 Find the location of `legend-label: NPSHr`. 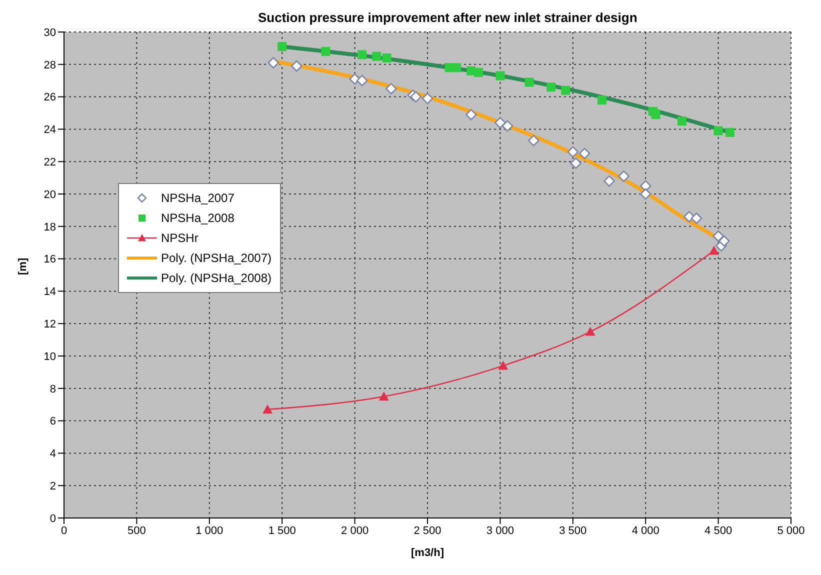

legend-label: NPSHr is located at coordinates (179, 238).